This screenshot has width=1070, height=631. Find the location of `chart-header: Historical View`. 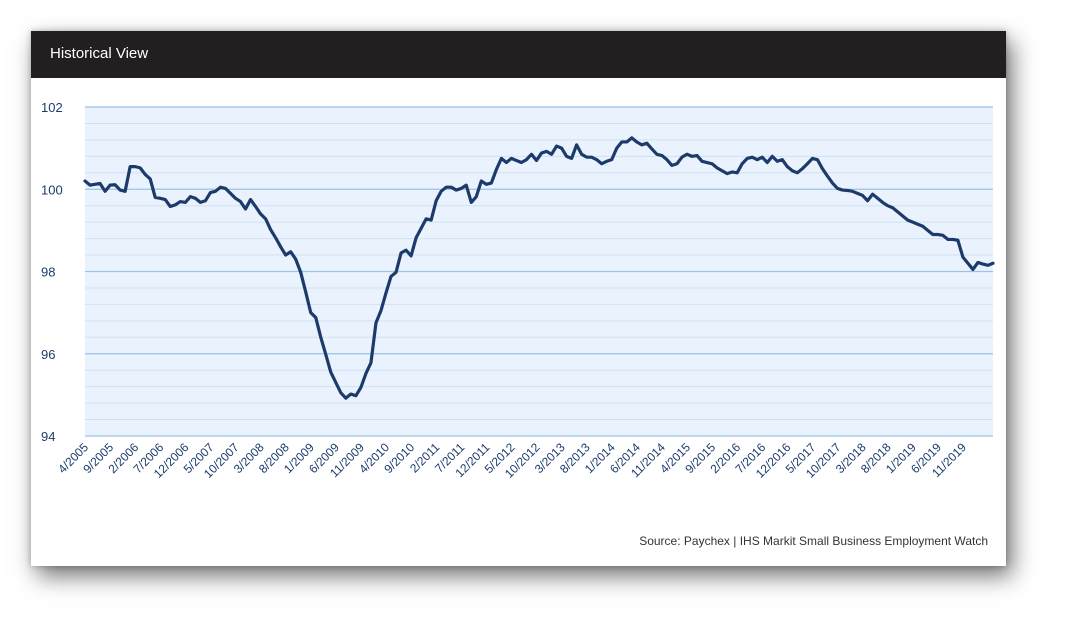

chart-header: Historical View is located at coordinates (518, 54).